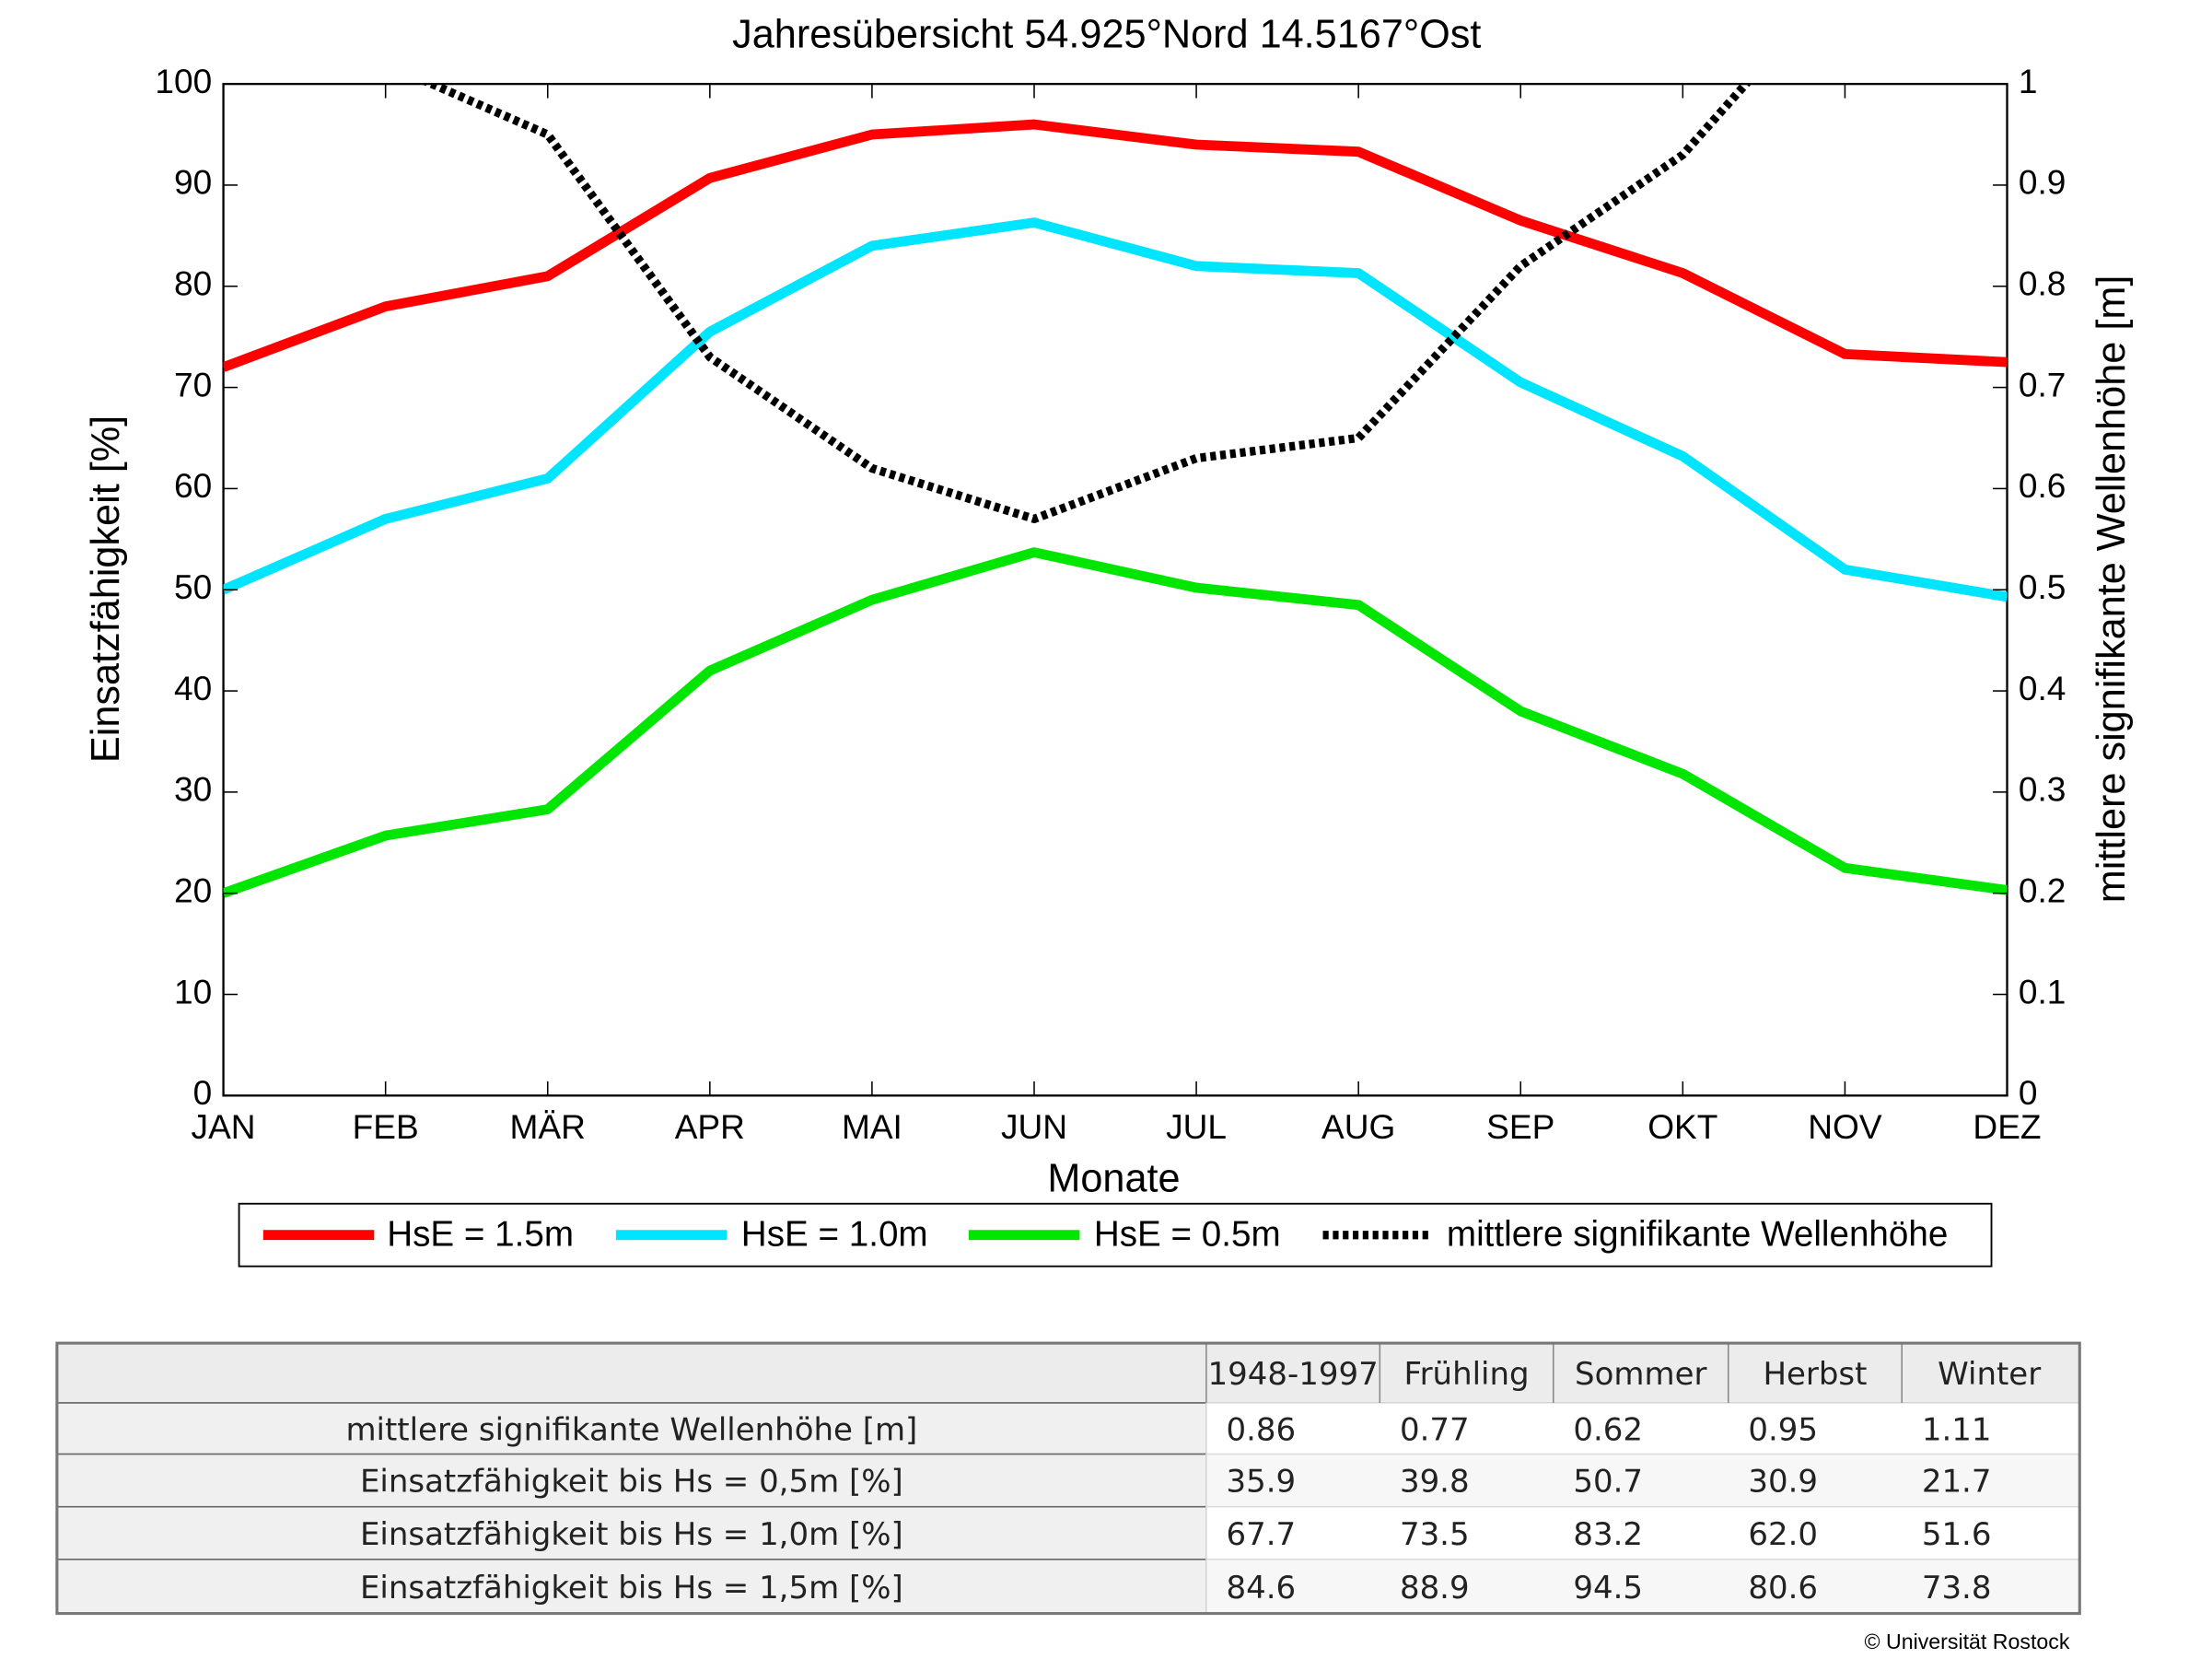 Image resolution: width=2212 pixels, height=1659 pixels. What do you see at coordinates (106, 589) in the screenshot?
I see `y-axis-label: Einsatzfähigkeit [%]` at bounding box center [106, 589].